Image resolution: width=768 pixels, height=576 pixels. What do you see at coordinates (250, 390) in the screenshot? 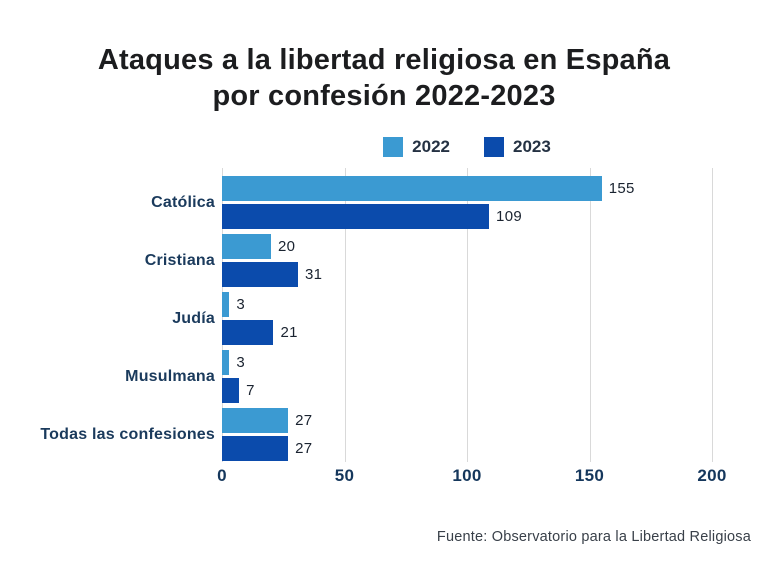
I see `bar-value-label: 7` at bounding box center [250, 390].